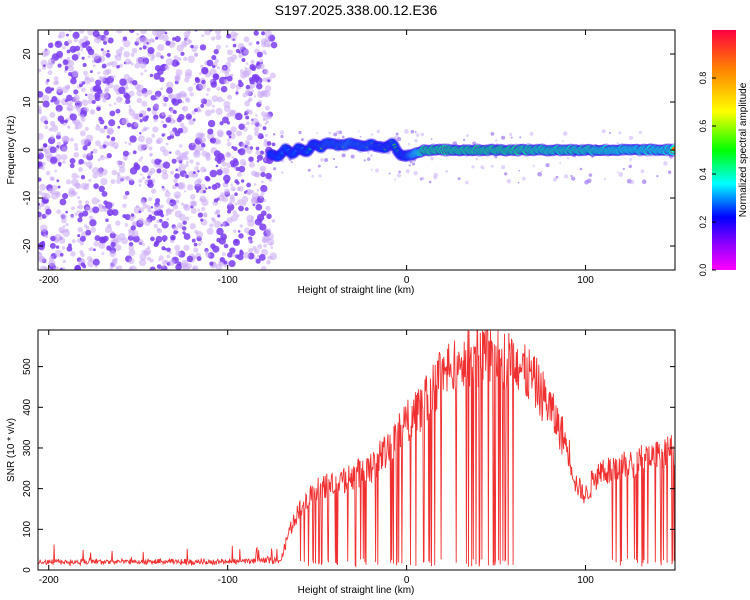 Image resolution: width=750 pixels, height=600 pixels. I want to click on spectrogram-y-axis-label: Frequency (Hz), so click(11, 150).